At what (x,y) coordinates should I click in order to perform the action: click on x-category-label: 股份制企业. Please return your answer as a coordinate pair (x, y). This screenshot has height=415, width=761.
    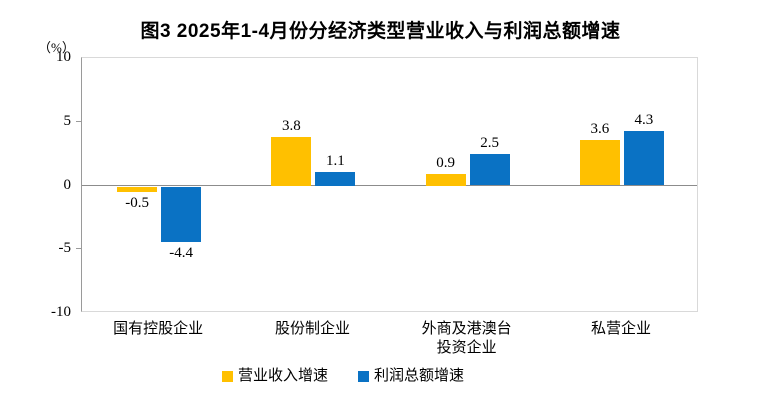
    Looking at the image, I should click on (312, 329).